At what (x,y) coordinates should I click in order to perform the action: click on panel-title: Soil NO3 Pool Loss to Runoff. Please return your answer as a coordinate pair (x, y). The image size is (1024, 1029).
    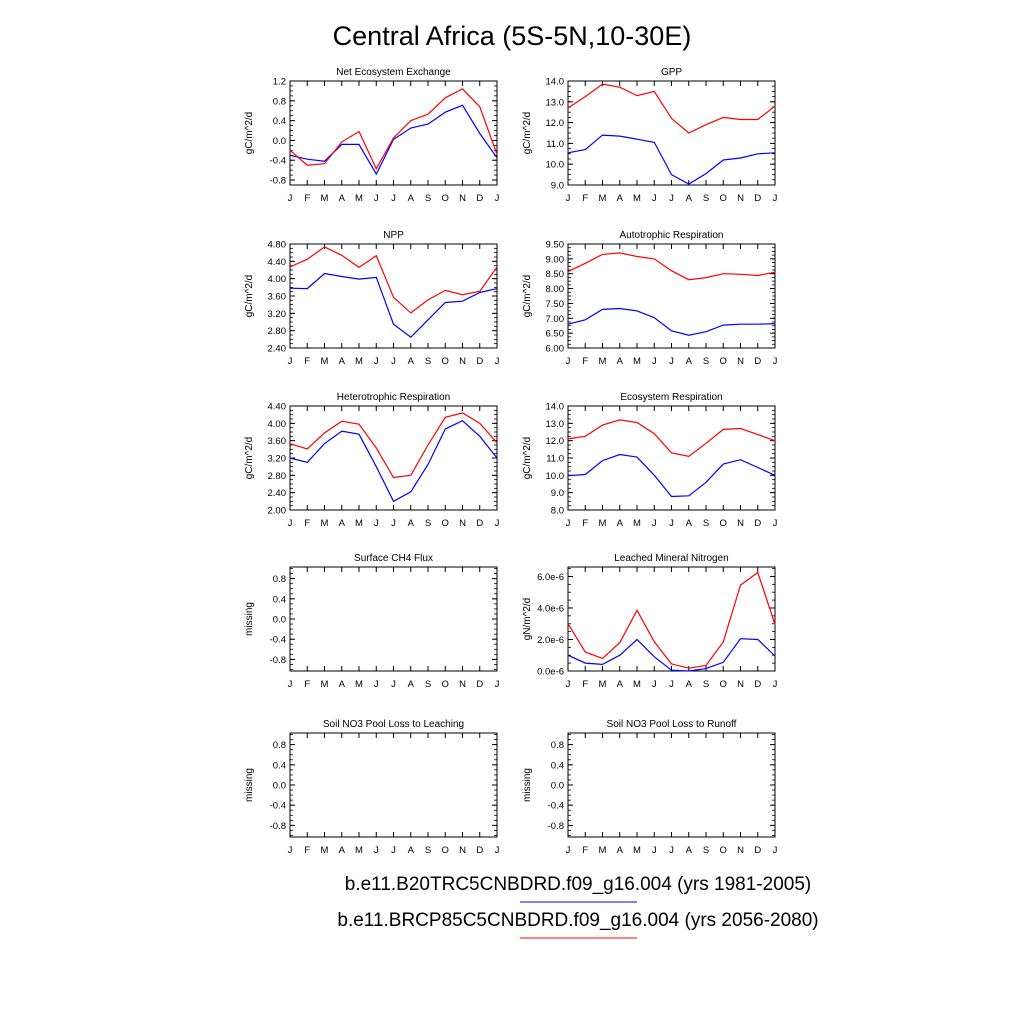
    Looking at the image, I should click on (672, 724).